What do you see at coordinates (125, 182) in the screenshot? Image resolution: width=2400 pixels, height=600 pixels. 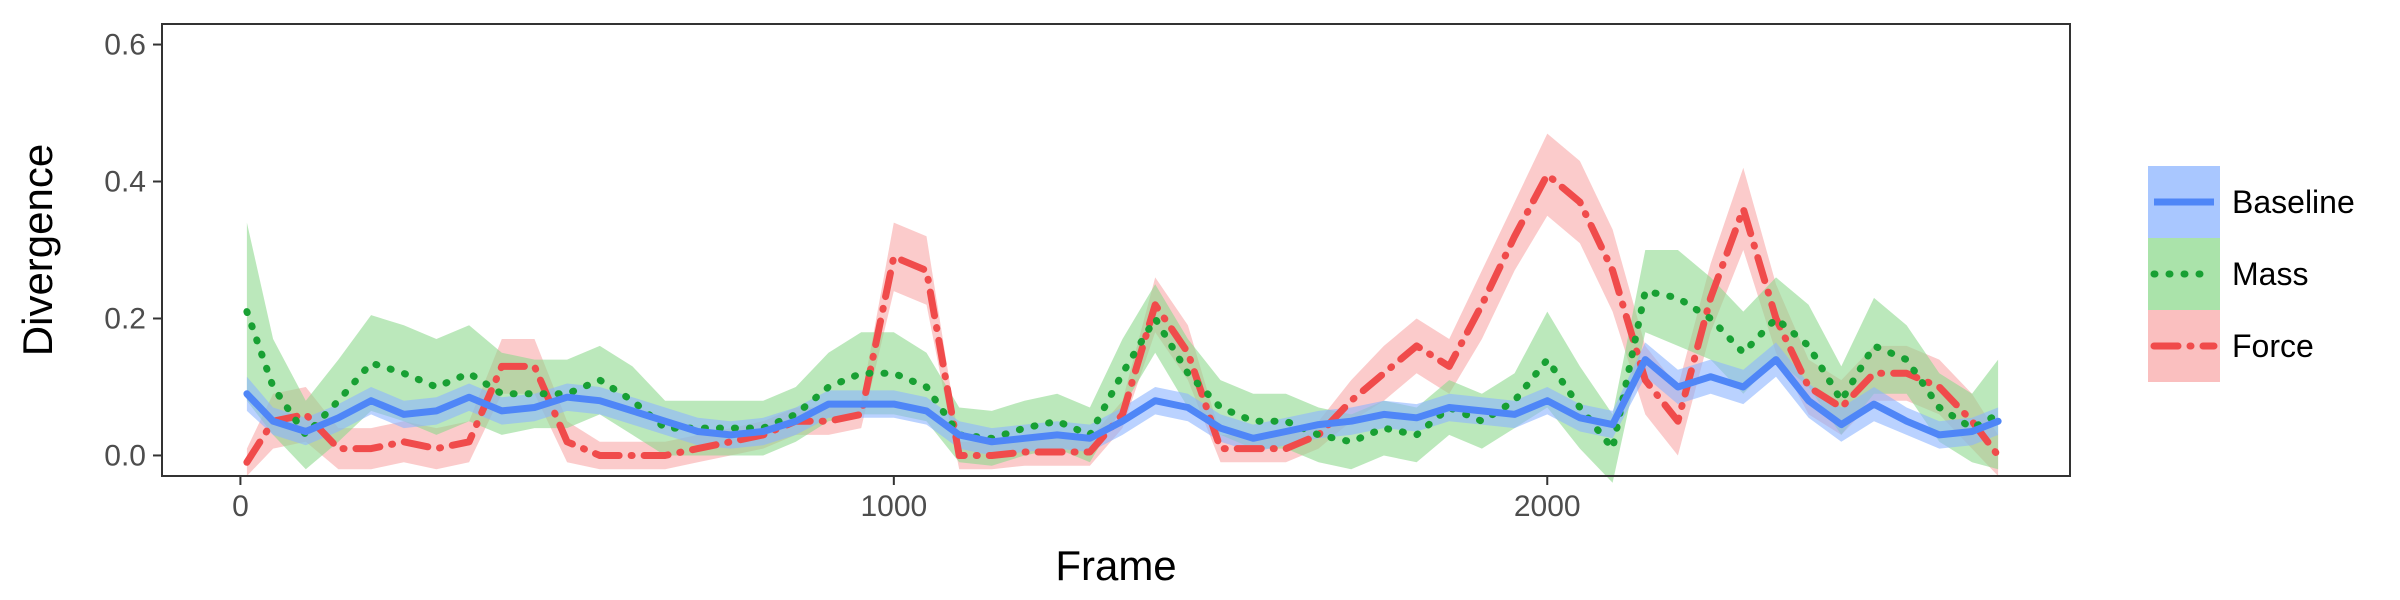 I see `y-tick-label: 0.4` at bounding box center [125, 182].